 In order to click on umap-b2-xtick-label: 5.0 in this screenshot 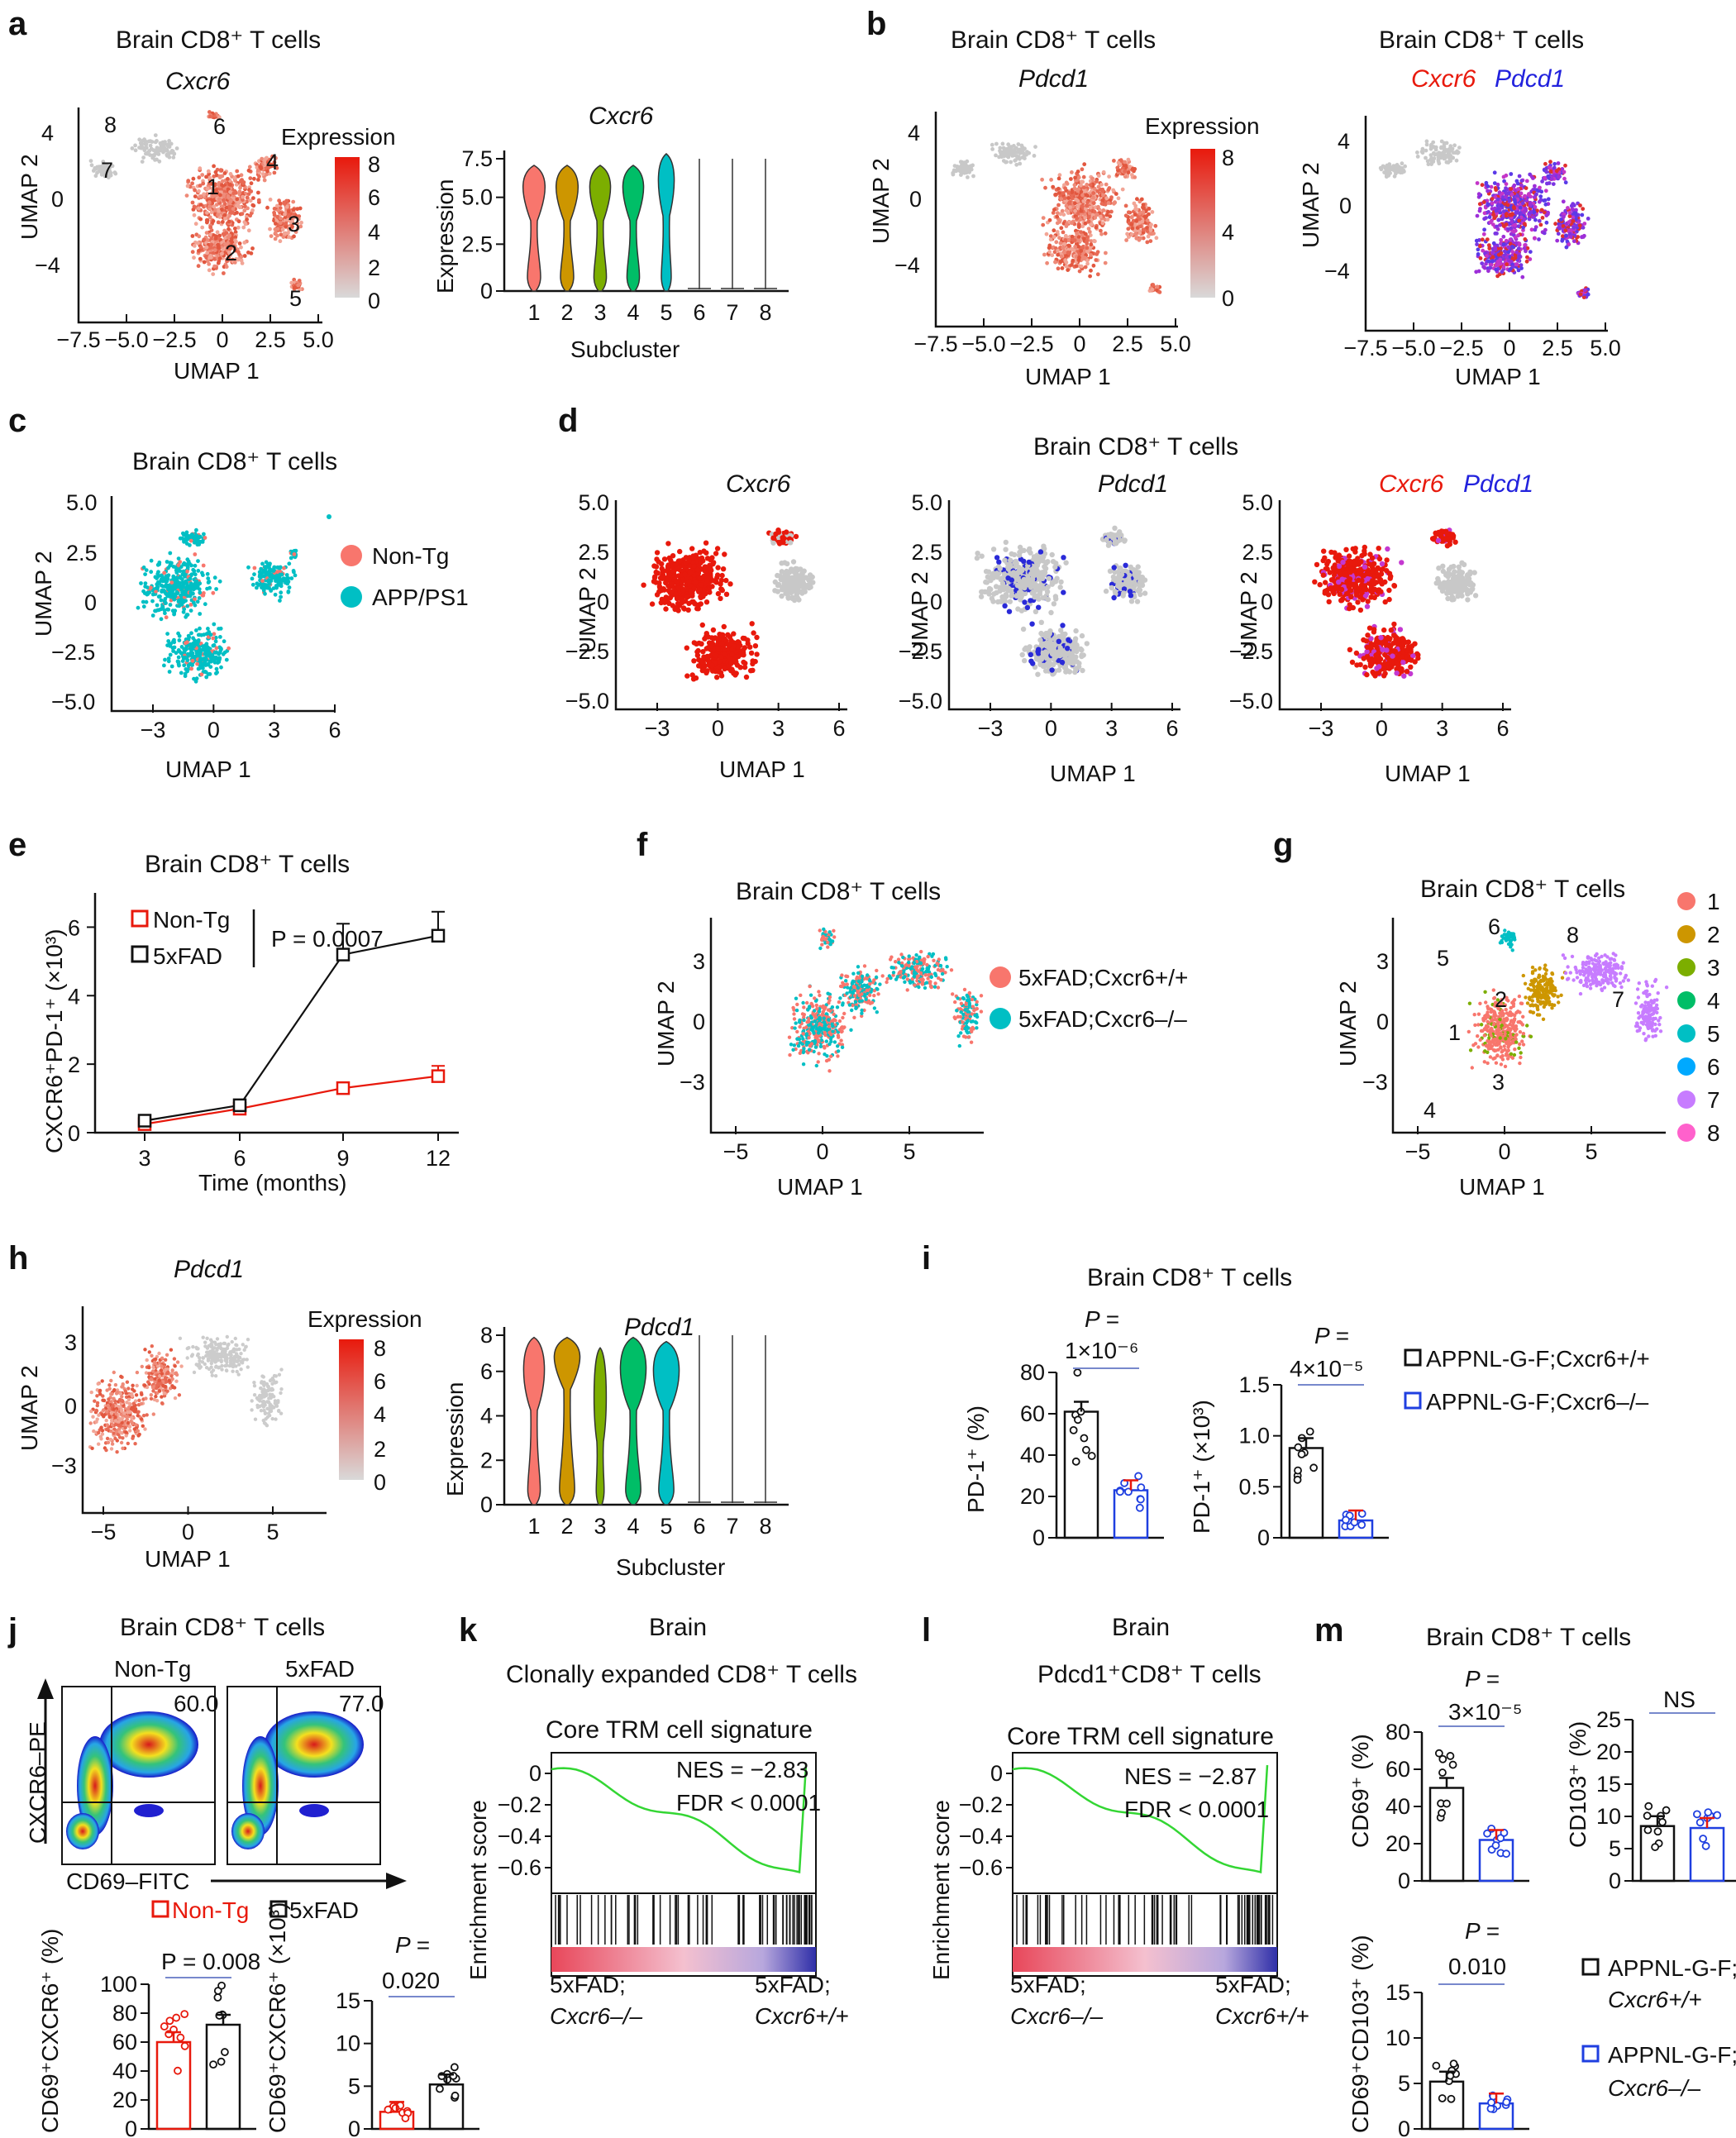, I will do `click(1605, 348)`.